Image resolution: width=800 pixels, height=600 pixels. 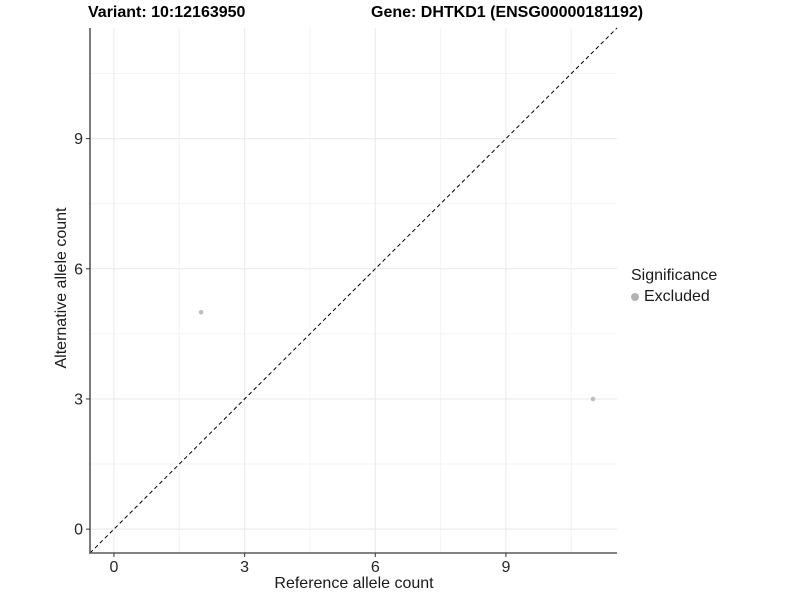 I want to click on legend: Significance Excluded, so click(x=674, y=286).